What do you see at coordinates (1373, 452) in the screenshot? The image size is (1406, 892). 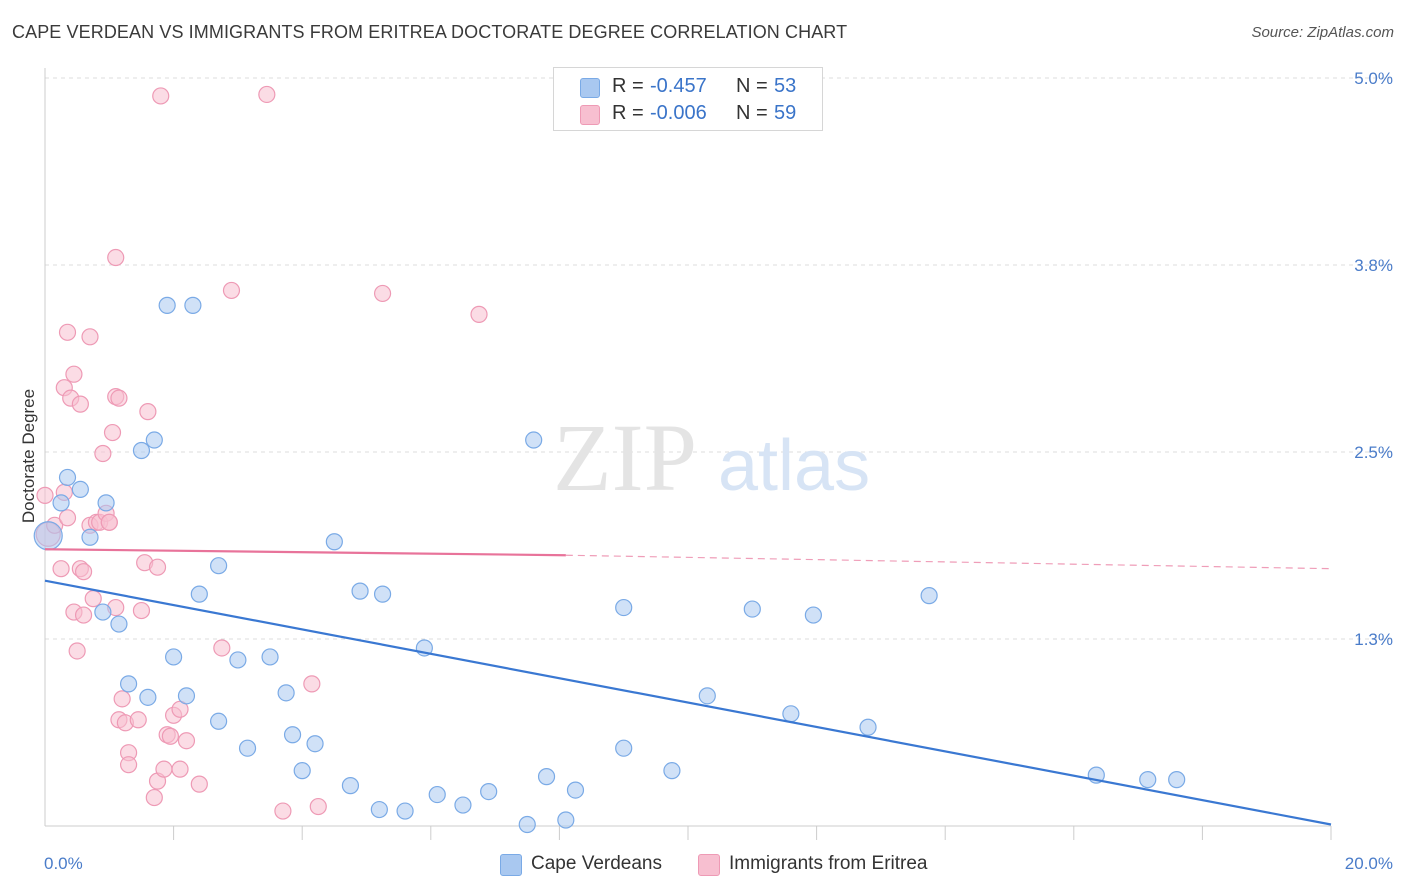 I see `y-tick-label: 2.5%` at bounding box center [1373, 452].